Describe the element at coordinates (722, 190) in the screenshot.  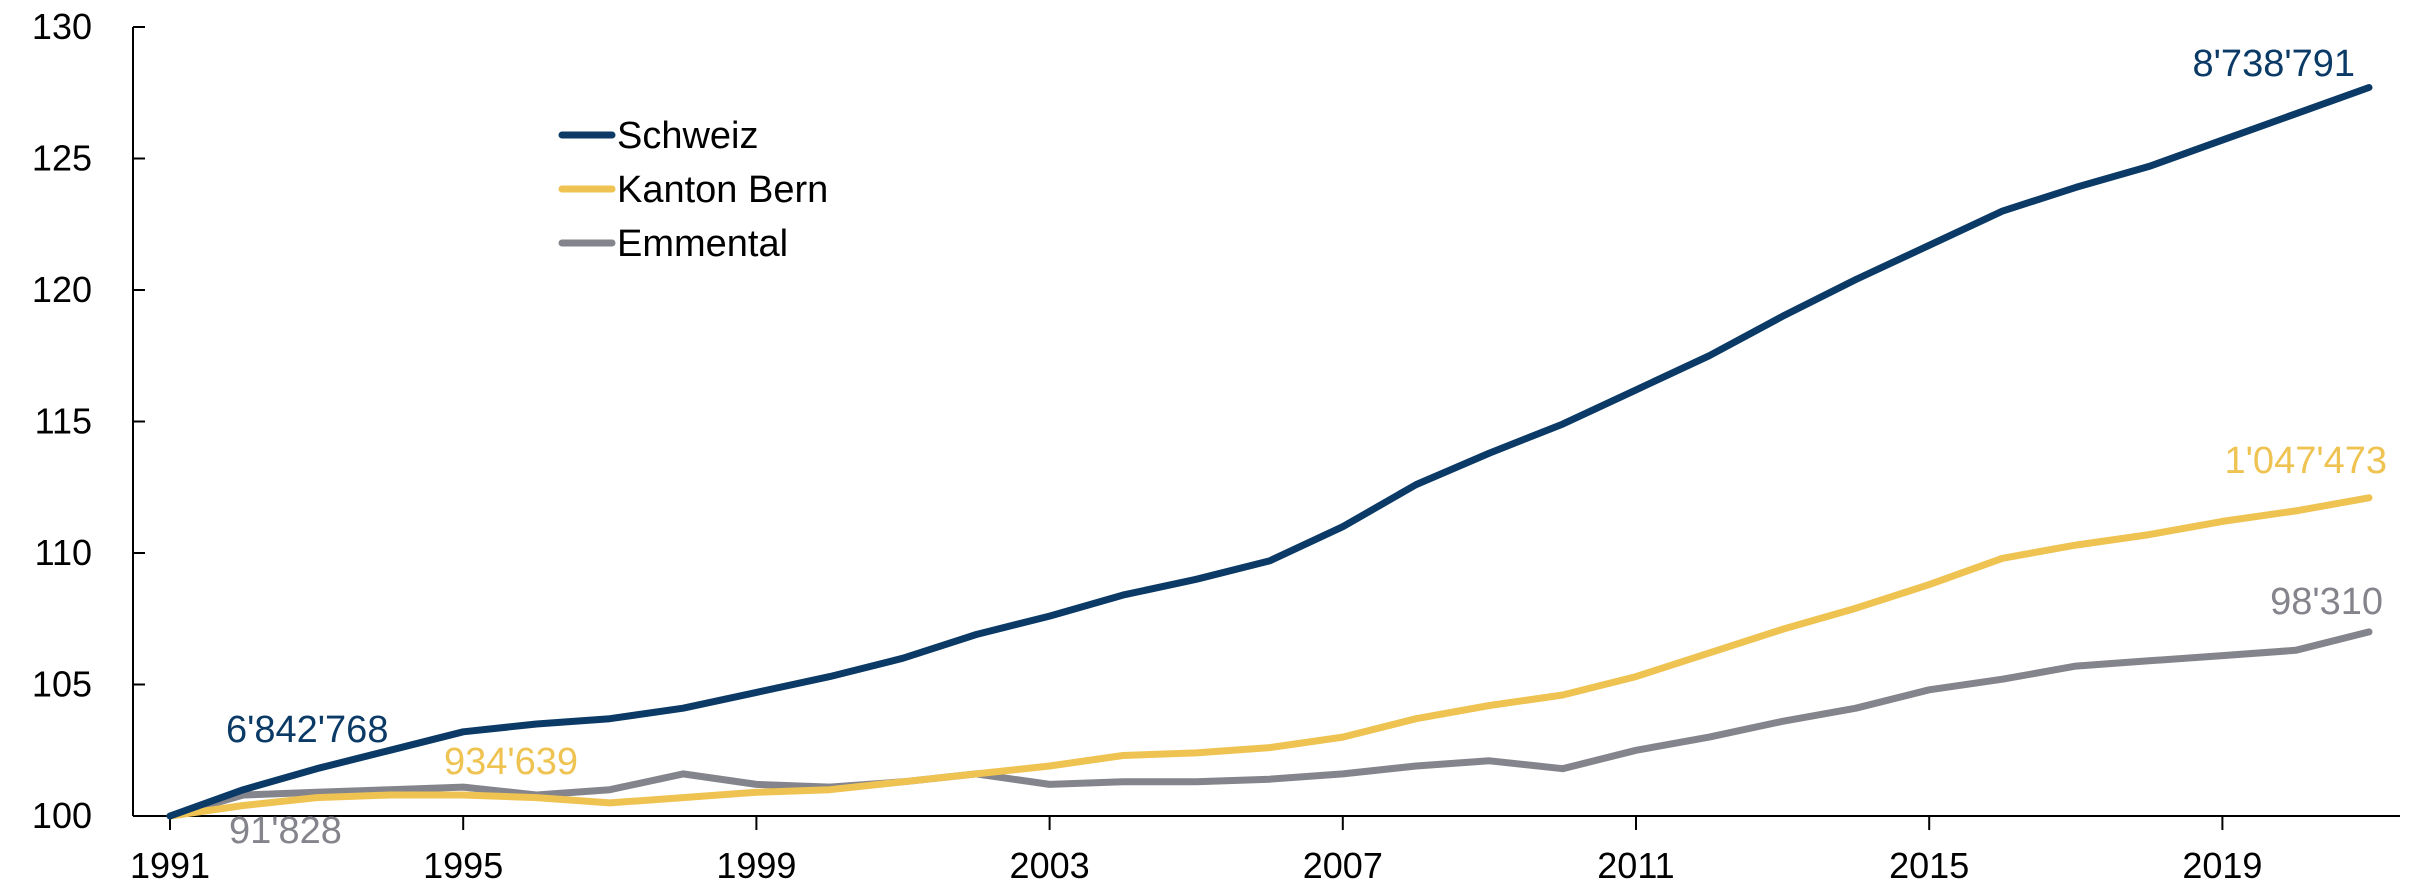
I see `legend-label: Kanton Bern` at that location.